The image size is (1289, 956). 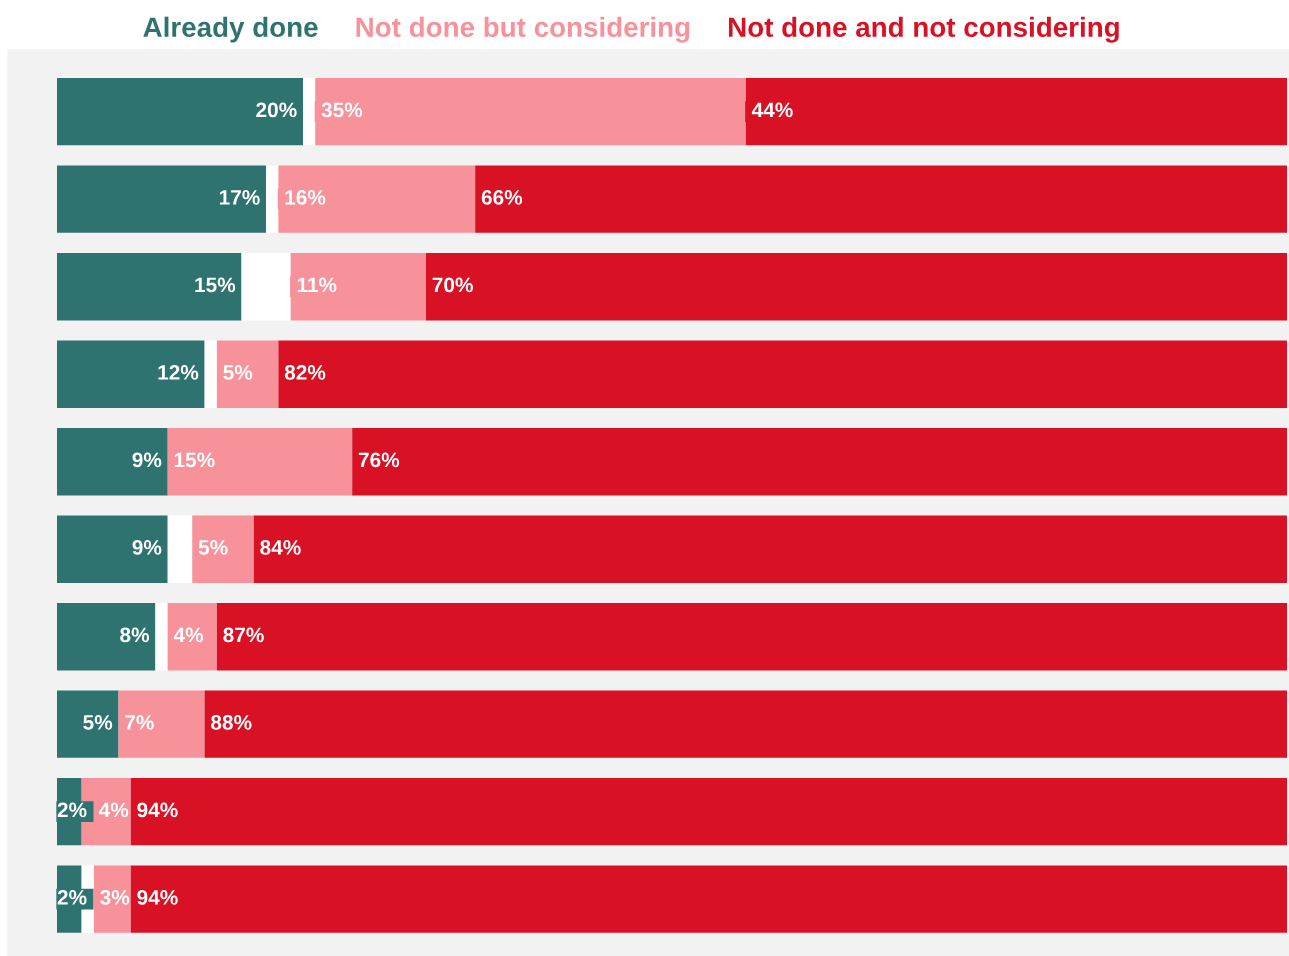 What do you see at coordinates (924, 29) in the screenshot?
I see `series-label: Not done and not considering` at bounding box center [924, 29].